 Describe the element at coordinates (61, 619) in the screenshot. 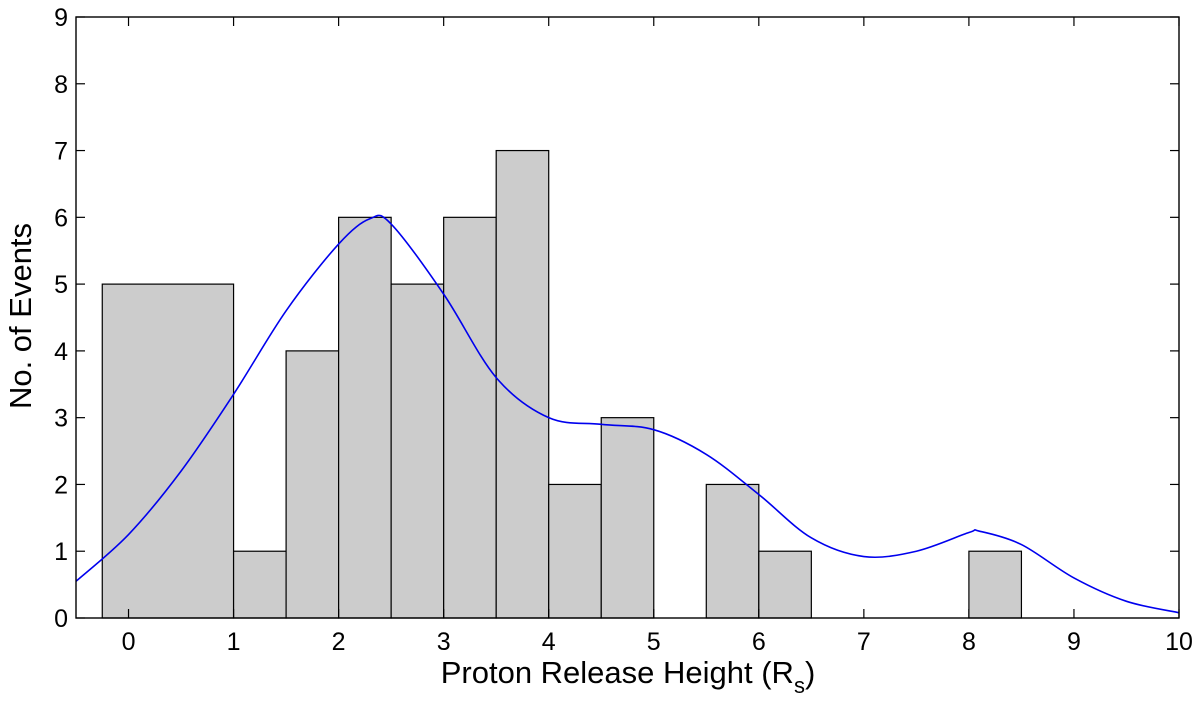

I see `y-tick-label: 0` at that location.